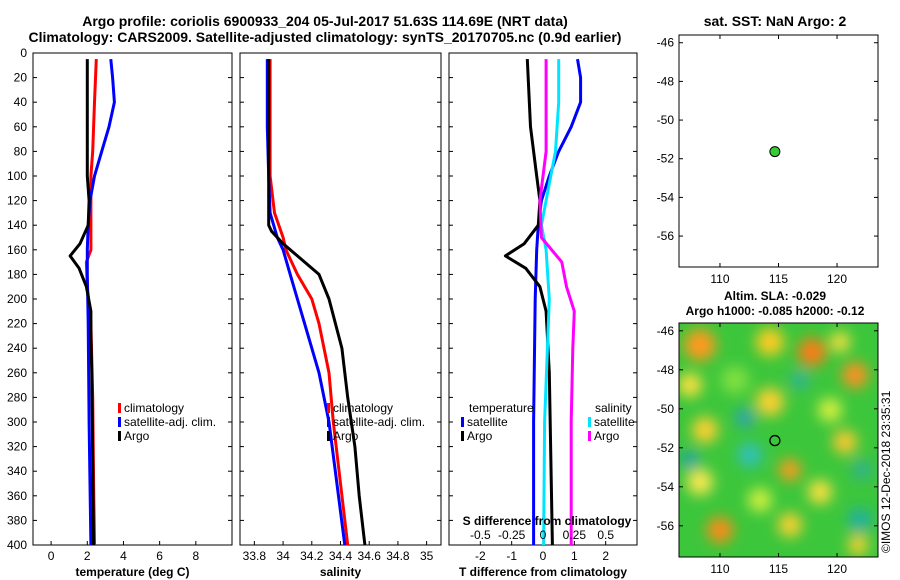  Describe the element at coordinates (775, 21) in the screenshot. I see `sst-map-title: sat. SST: NaN Argo: 2` at that location.